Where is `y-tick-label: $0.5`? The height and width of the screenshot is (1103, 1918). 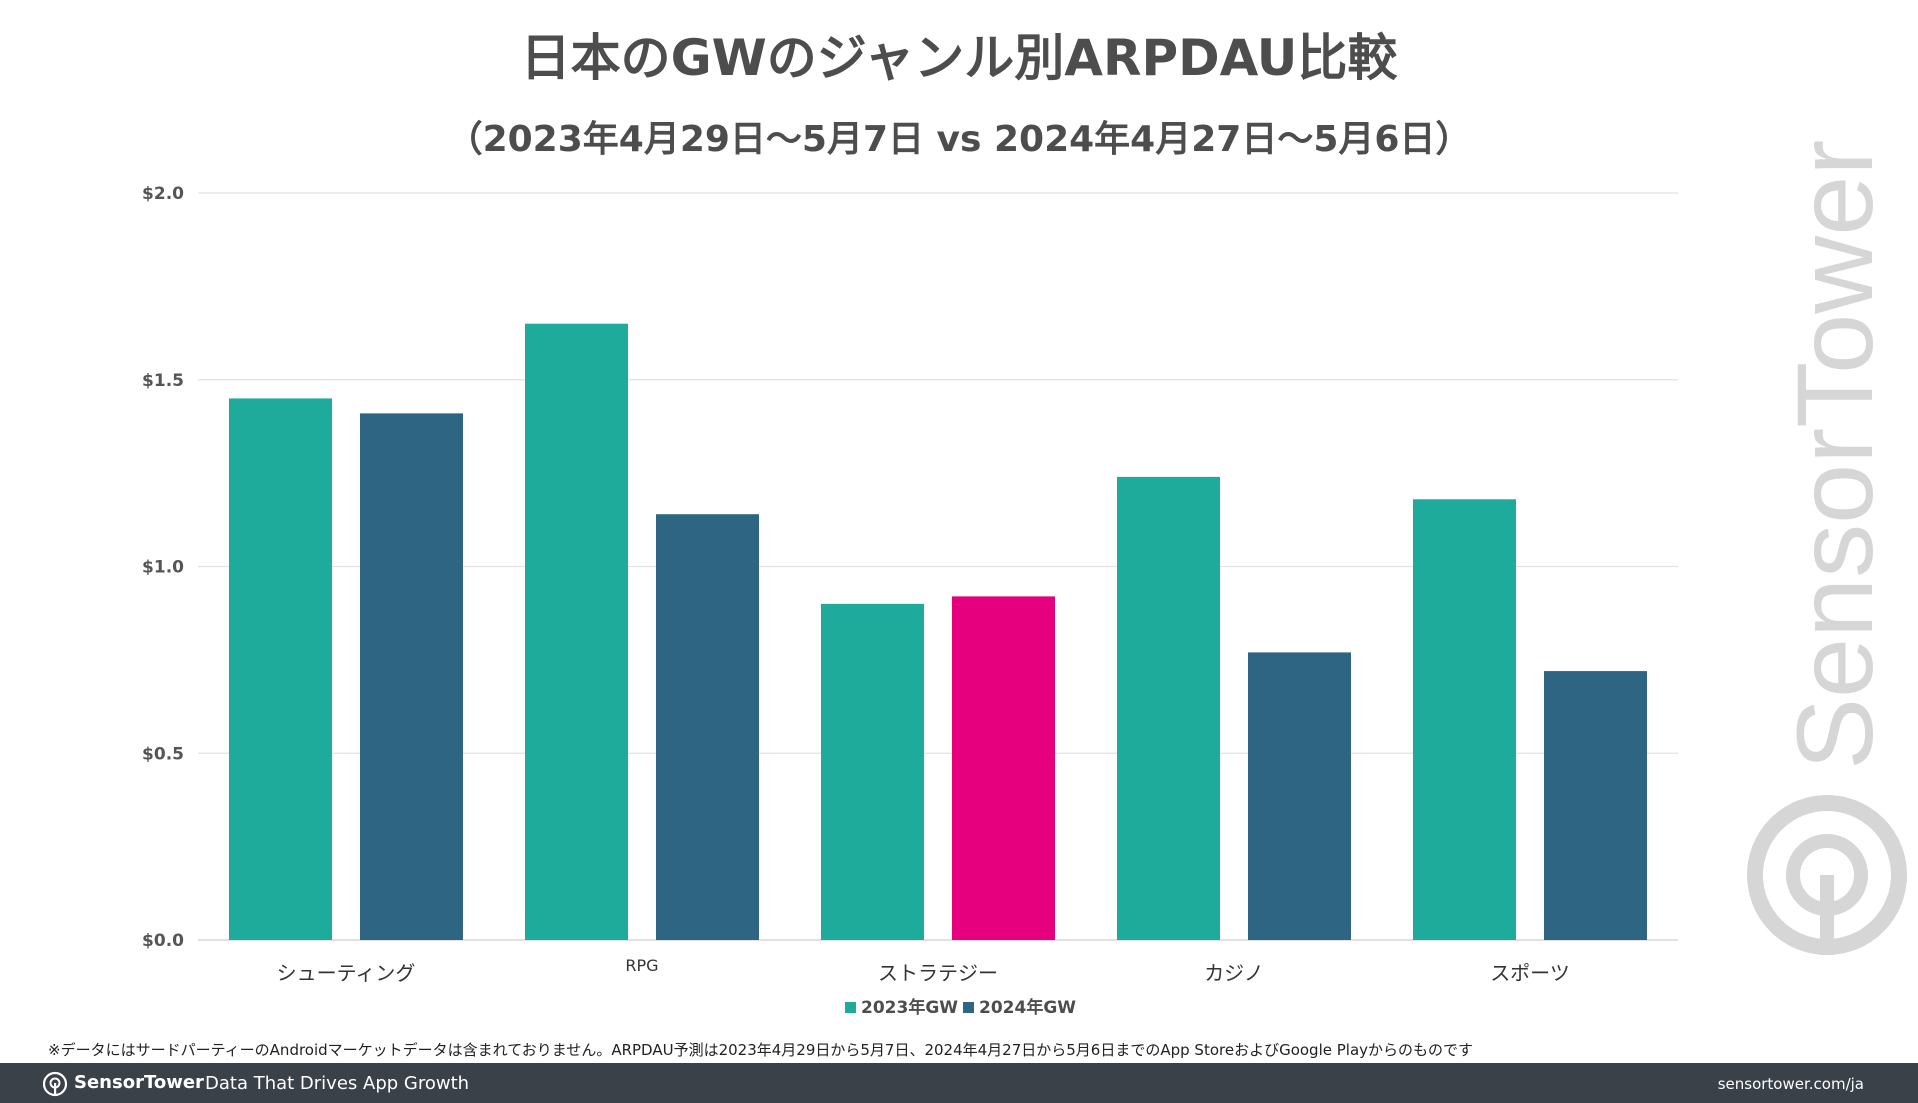 y-tick-label: $0.5 is located at coordinates (163, 754).